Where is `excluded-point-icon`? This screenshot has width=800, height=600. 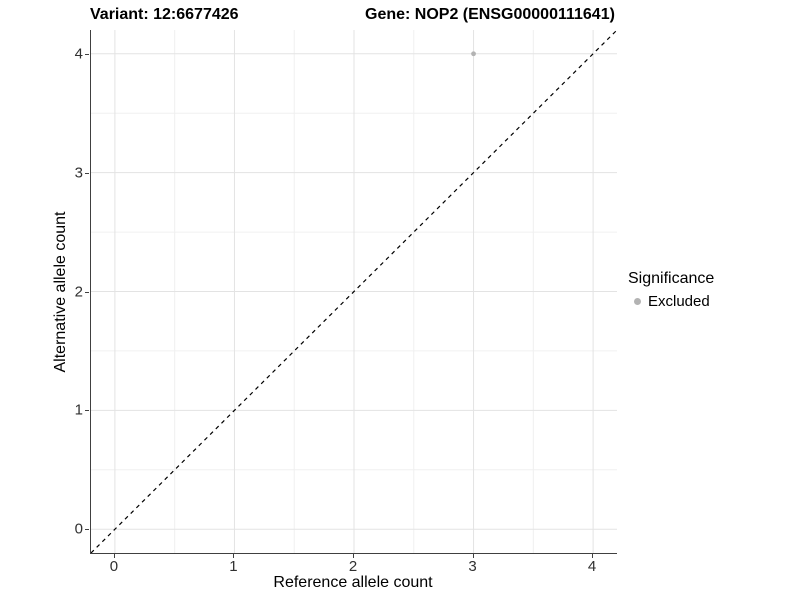 excluded-point-icon is located at coordinates (637, 301).